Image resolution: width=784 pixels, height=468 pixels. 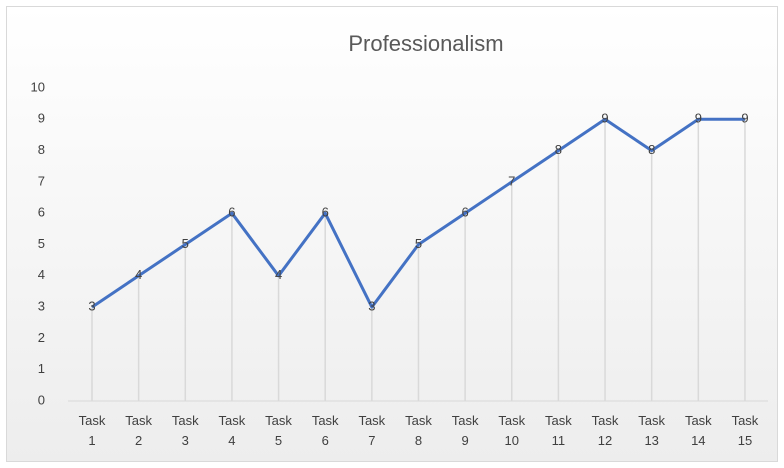 I want to click on x-tick-label: Task 2, so click(x=138, y=430).